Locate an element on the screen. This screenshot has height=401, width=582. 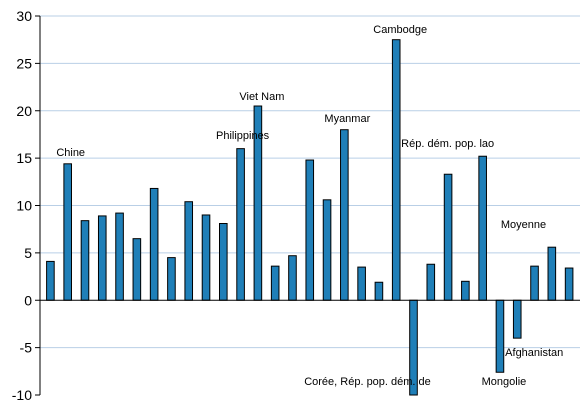
y-tick-label: 5 is located at coordinates (28, 253).